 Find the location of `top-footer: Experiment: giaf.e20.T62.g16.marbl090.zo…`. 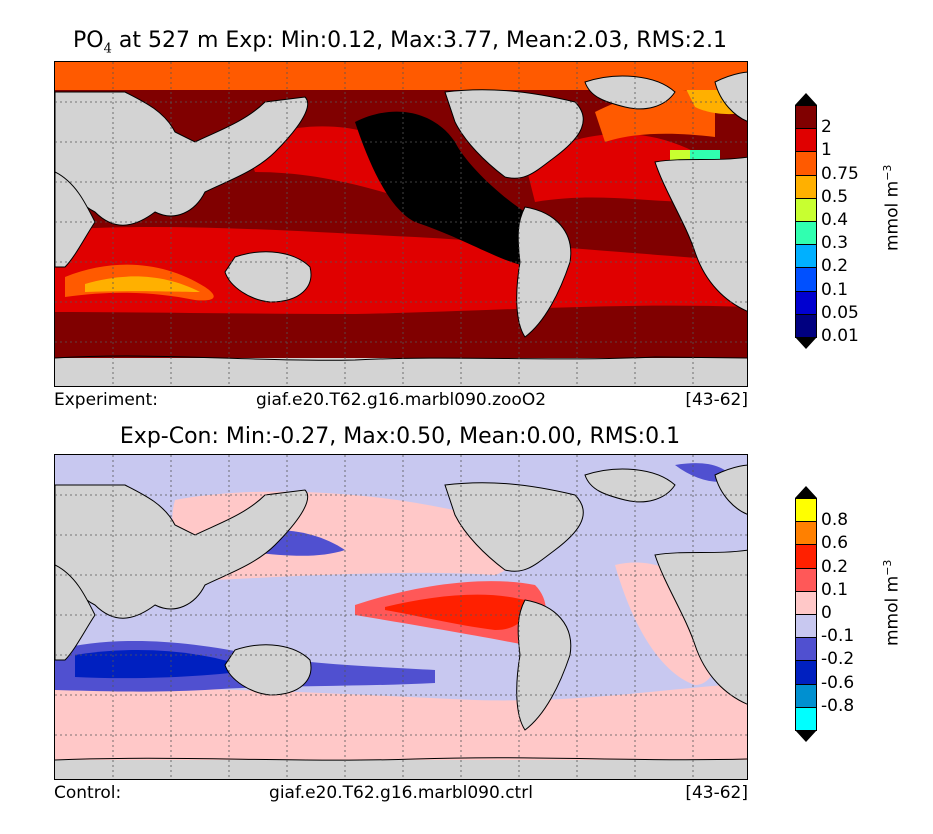

top-footer: Experiment: giaf.e20.T62.g16.marbl090.zo… is located at coordinates (401, 401).